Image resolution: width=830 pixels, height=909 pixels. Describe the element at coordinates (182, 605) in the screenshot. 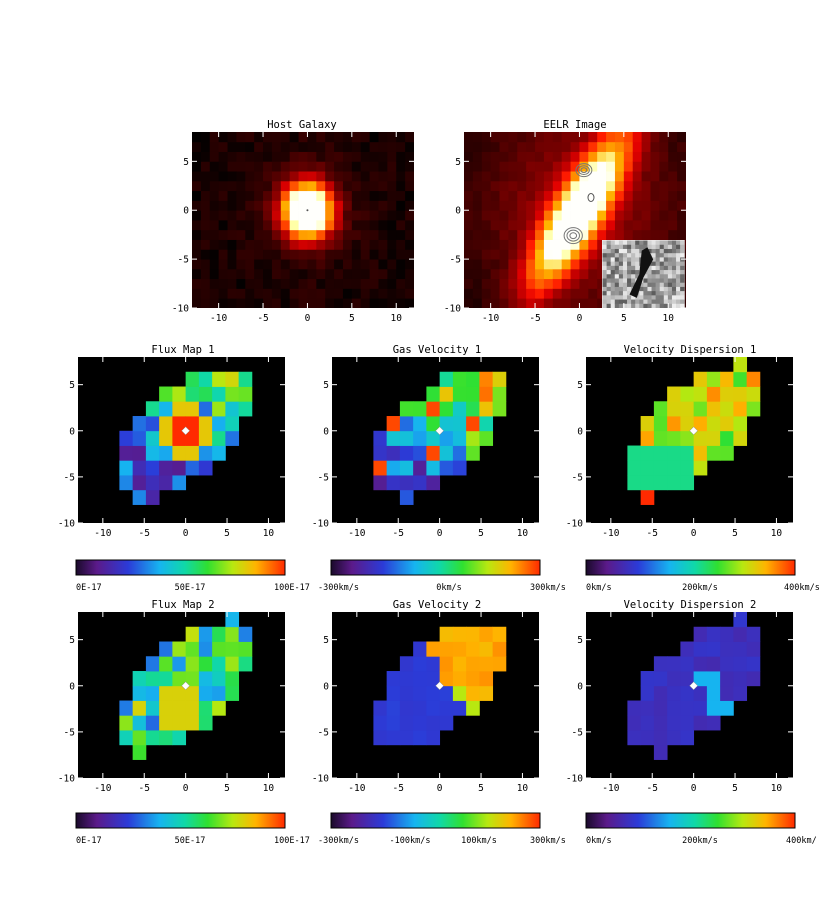

I see `panel-title-flux-map-2: Flux Map 2` at that location.